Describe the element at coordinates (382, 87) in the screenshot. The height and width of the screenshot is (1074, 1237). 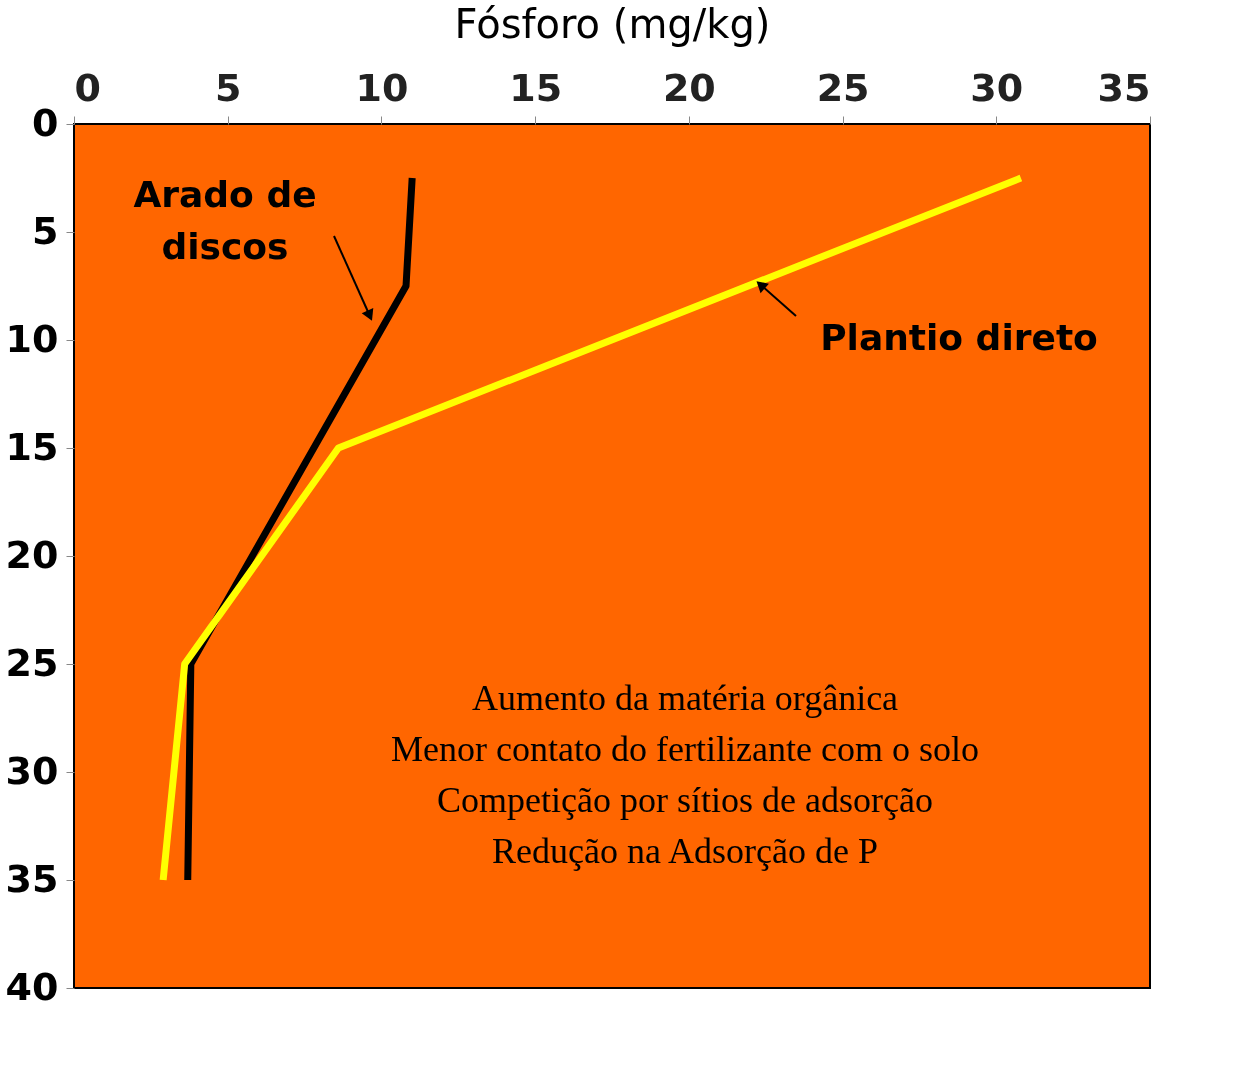
I see `x-tick-label: 10` at that location.